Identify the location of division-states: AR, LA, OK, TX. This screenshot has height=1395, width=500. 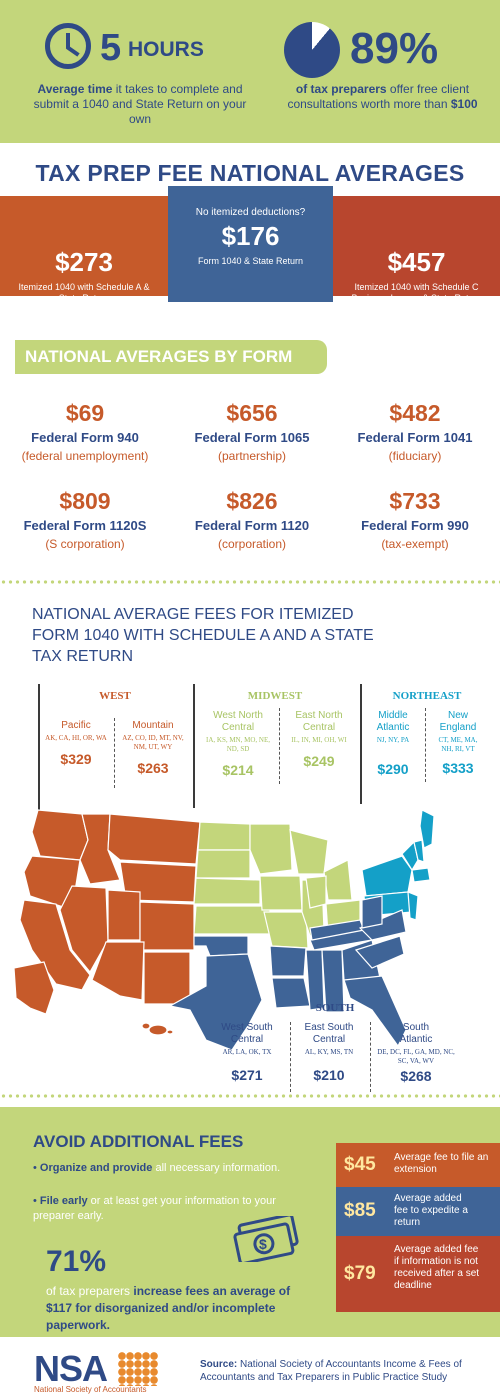
(247, 1052).